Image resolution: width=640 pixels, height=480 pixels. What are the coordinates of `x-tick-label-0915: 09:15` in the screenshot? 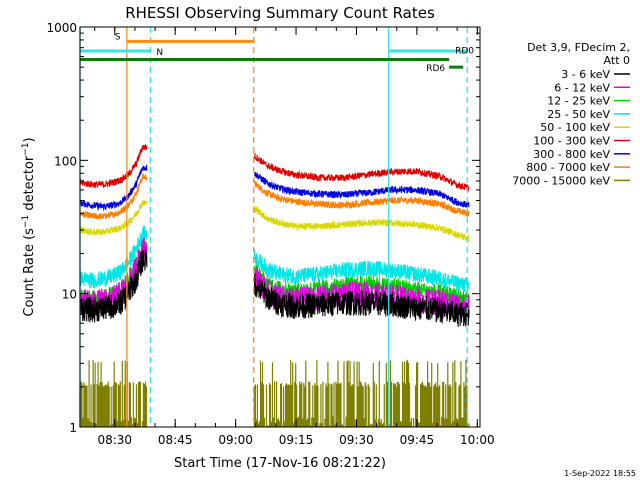 It's located at (296, 440).